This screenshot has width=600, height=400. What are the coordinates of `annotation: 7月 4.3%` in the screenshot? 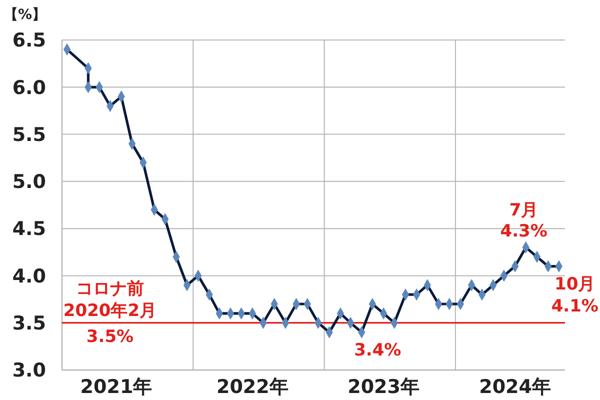 It's located at (524, 221).